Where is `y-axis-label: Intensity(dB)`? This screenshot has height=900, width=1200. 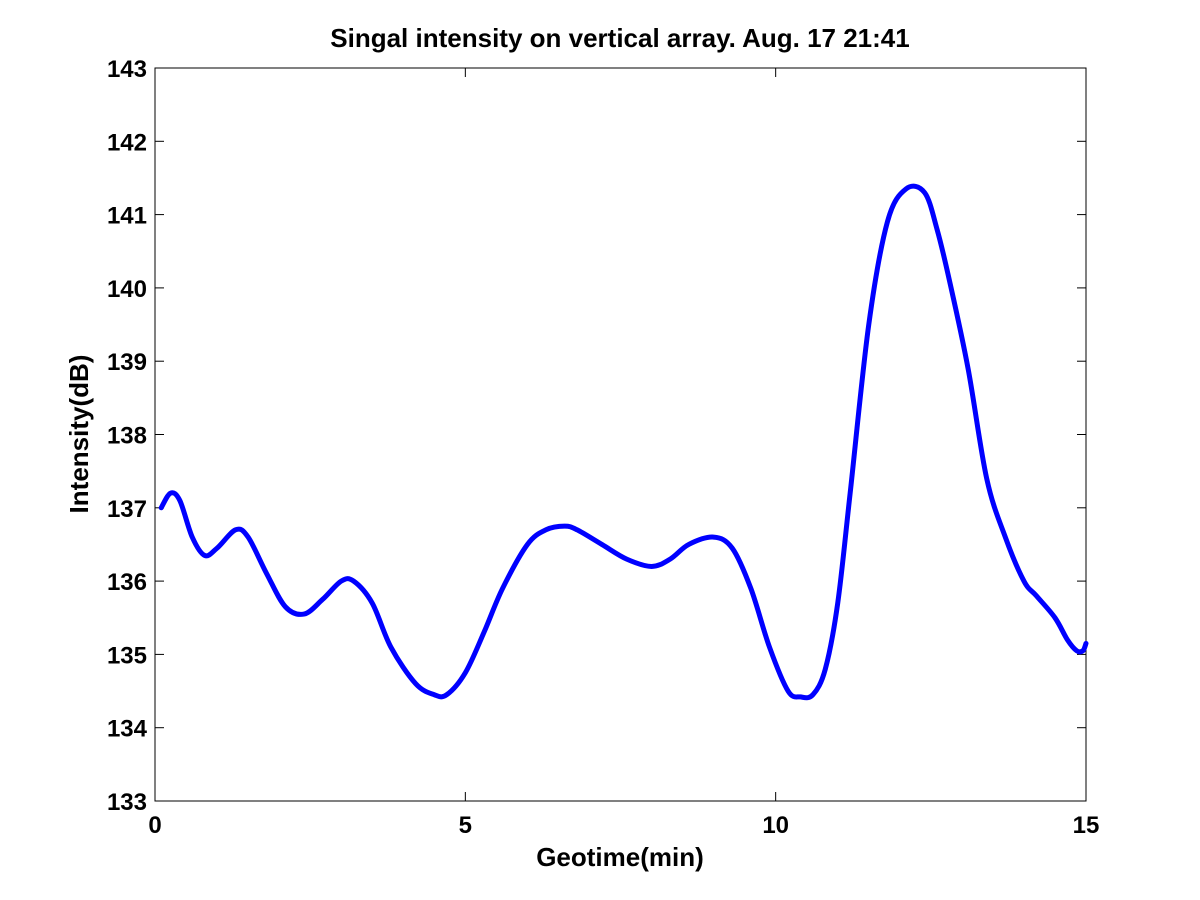
y-axis-label: Intensity(dB) is located at coordinates (79, 434).